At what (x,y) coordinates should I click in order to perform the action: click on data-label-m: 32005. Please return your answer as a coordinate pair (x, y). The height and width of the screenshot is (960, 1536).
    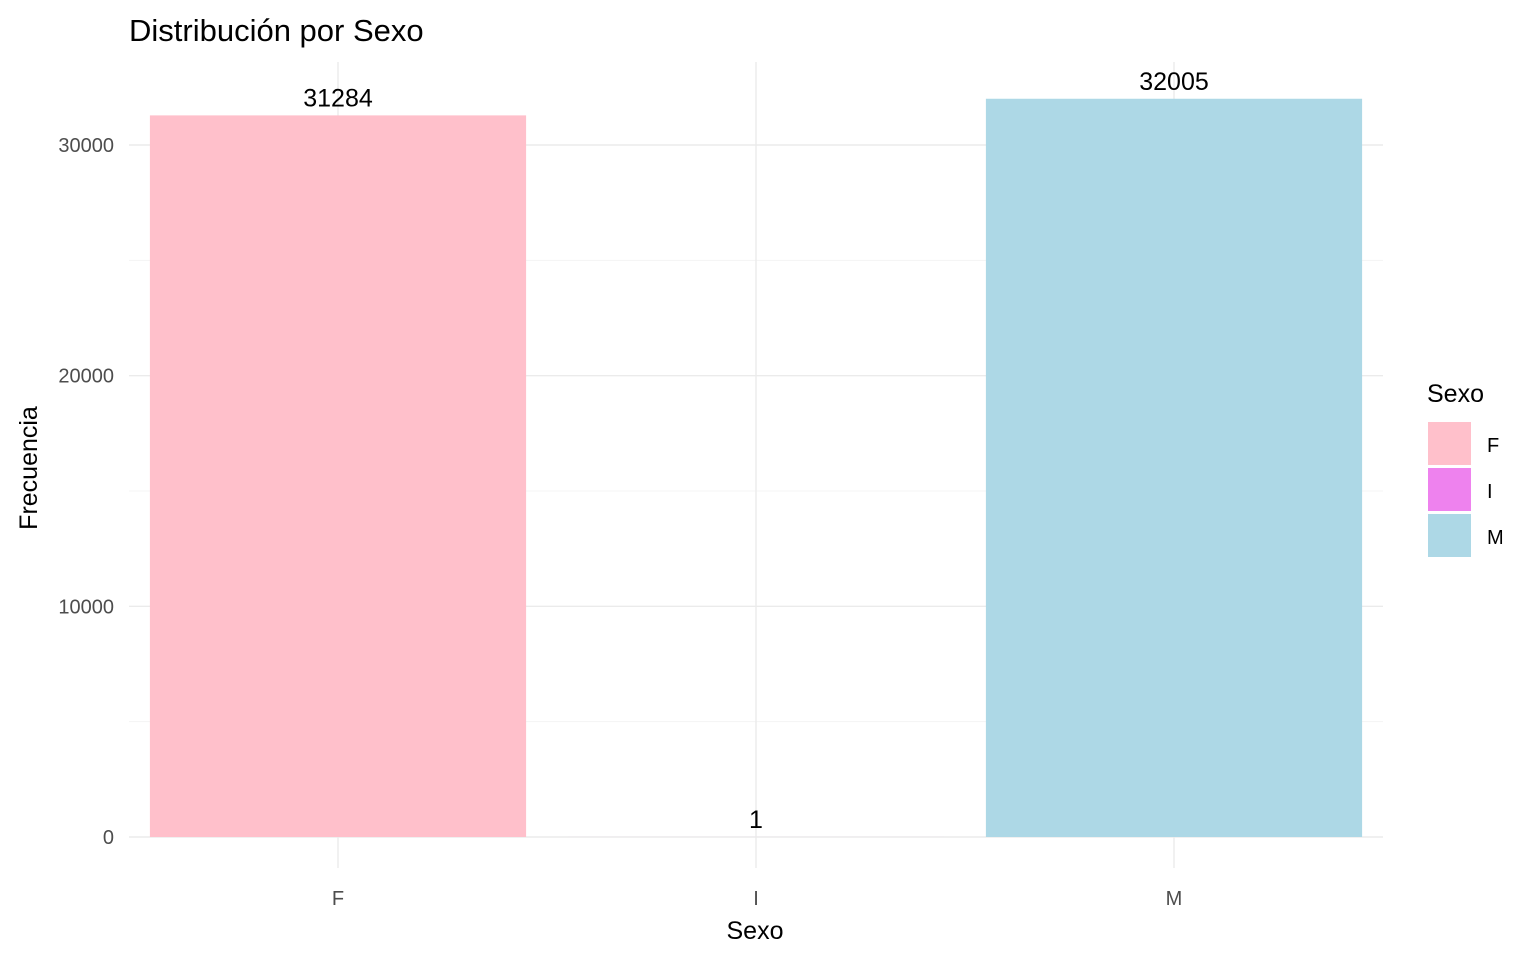
    Looking at the image, I should click on (1174, 82).